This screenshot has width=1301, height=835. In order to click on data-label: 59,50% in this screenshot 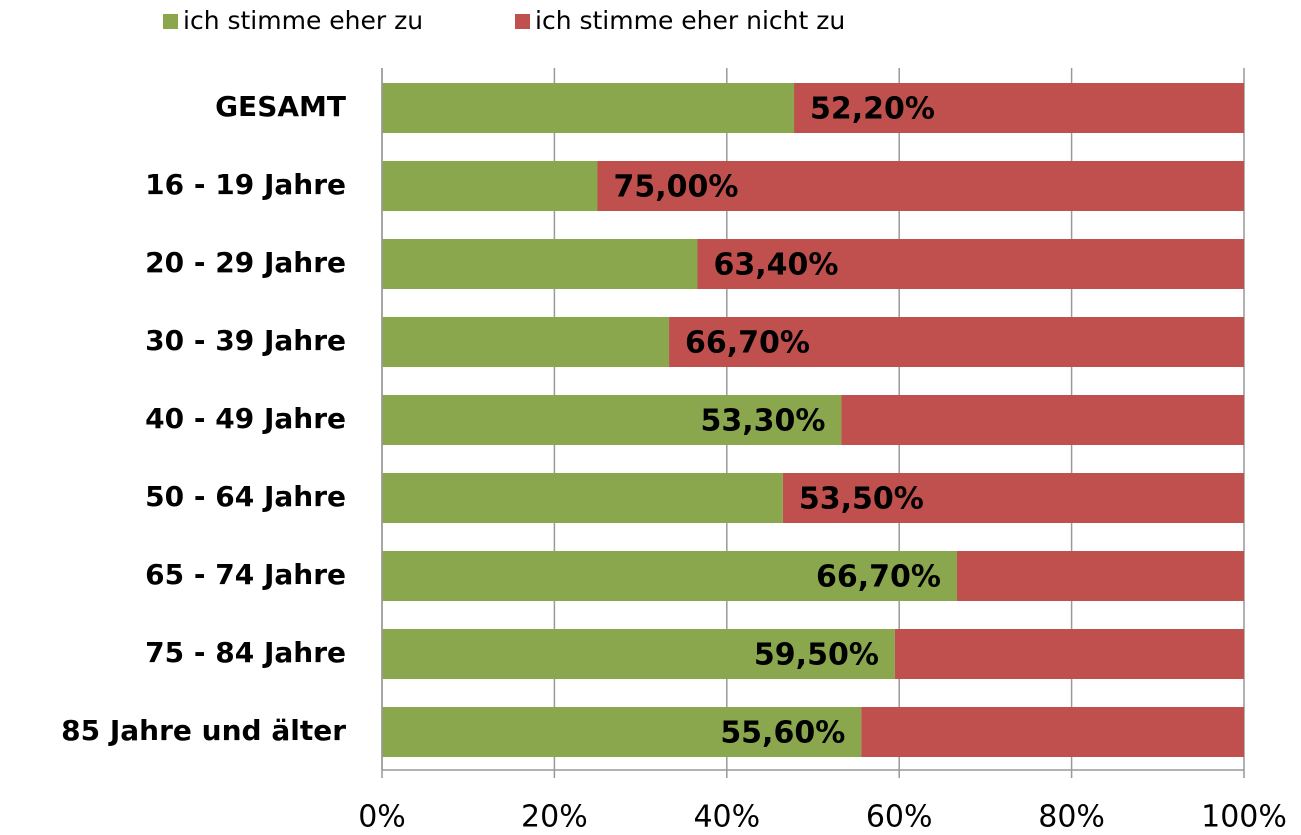, I will do `click(816, 655)`.